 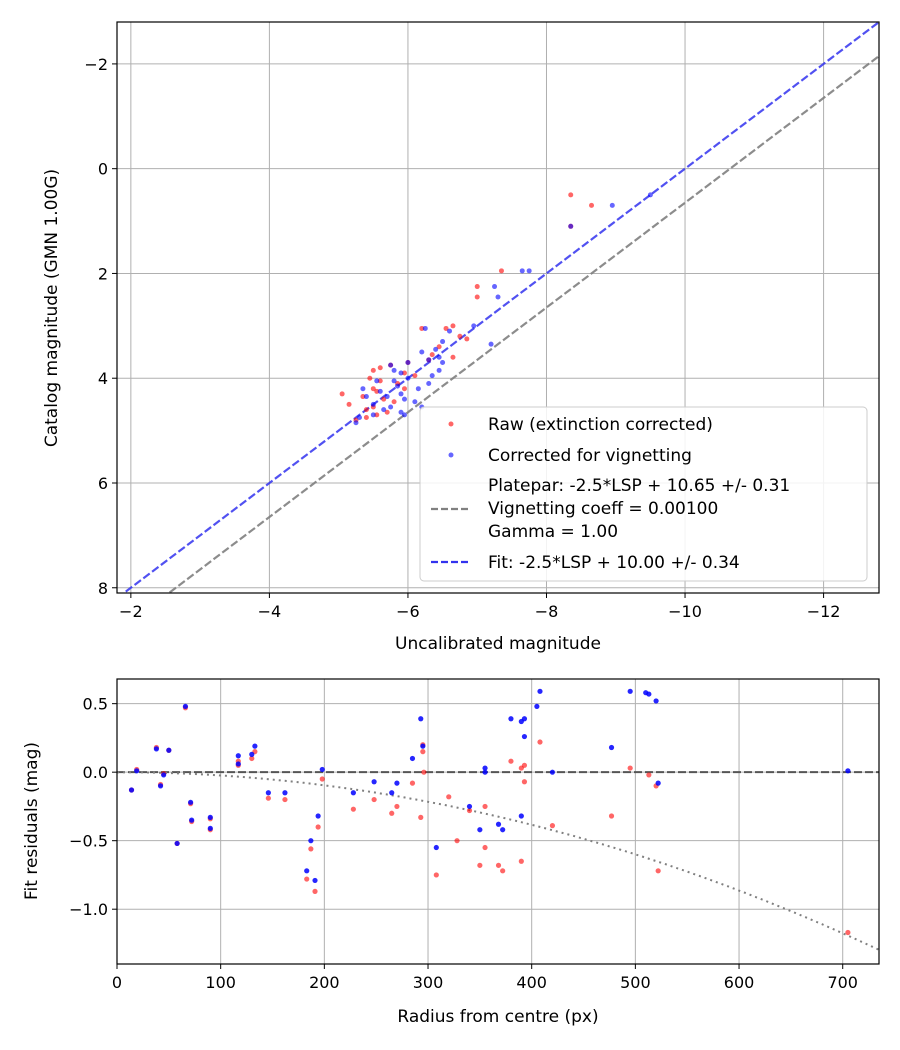 I want to click on top-scatter-points, so click(x=496, y=309).